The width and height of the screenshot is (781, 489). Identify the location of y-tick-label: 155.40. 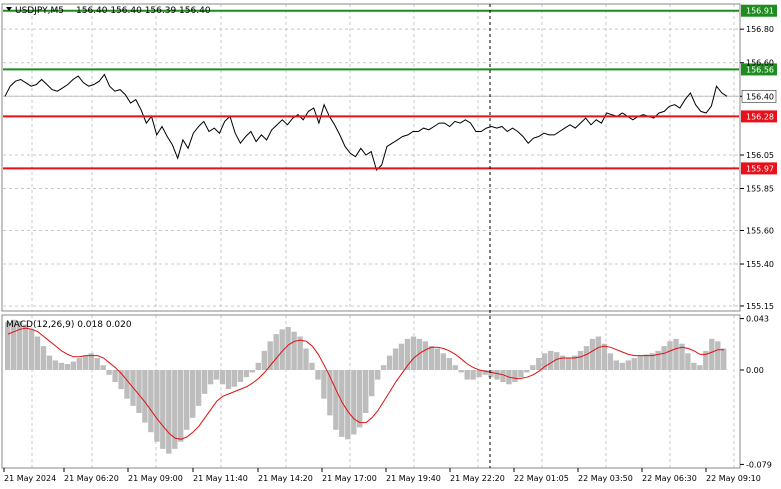
(760, 264).